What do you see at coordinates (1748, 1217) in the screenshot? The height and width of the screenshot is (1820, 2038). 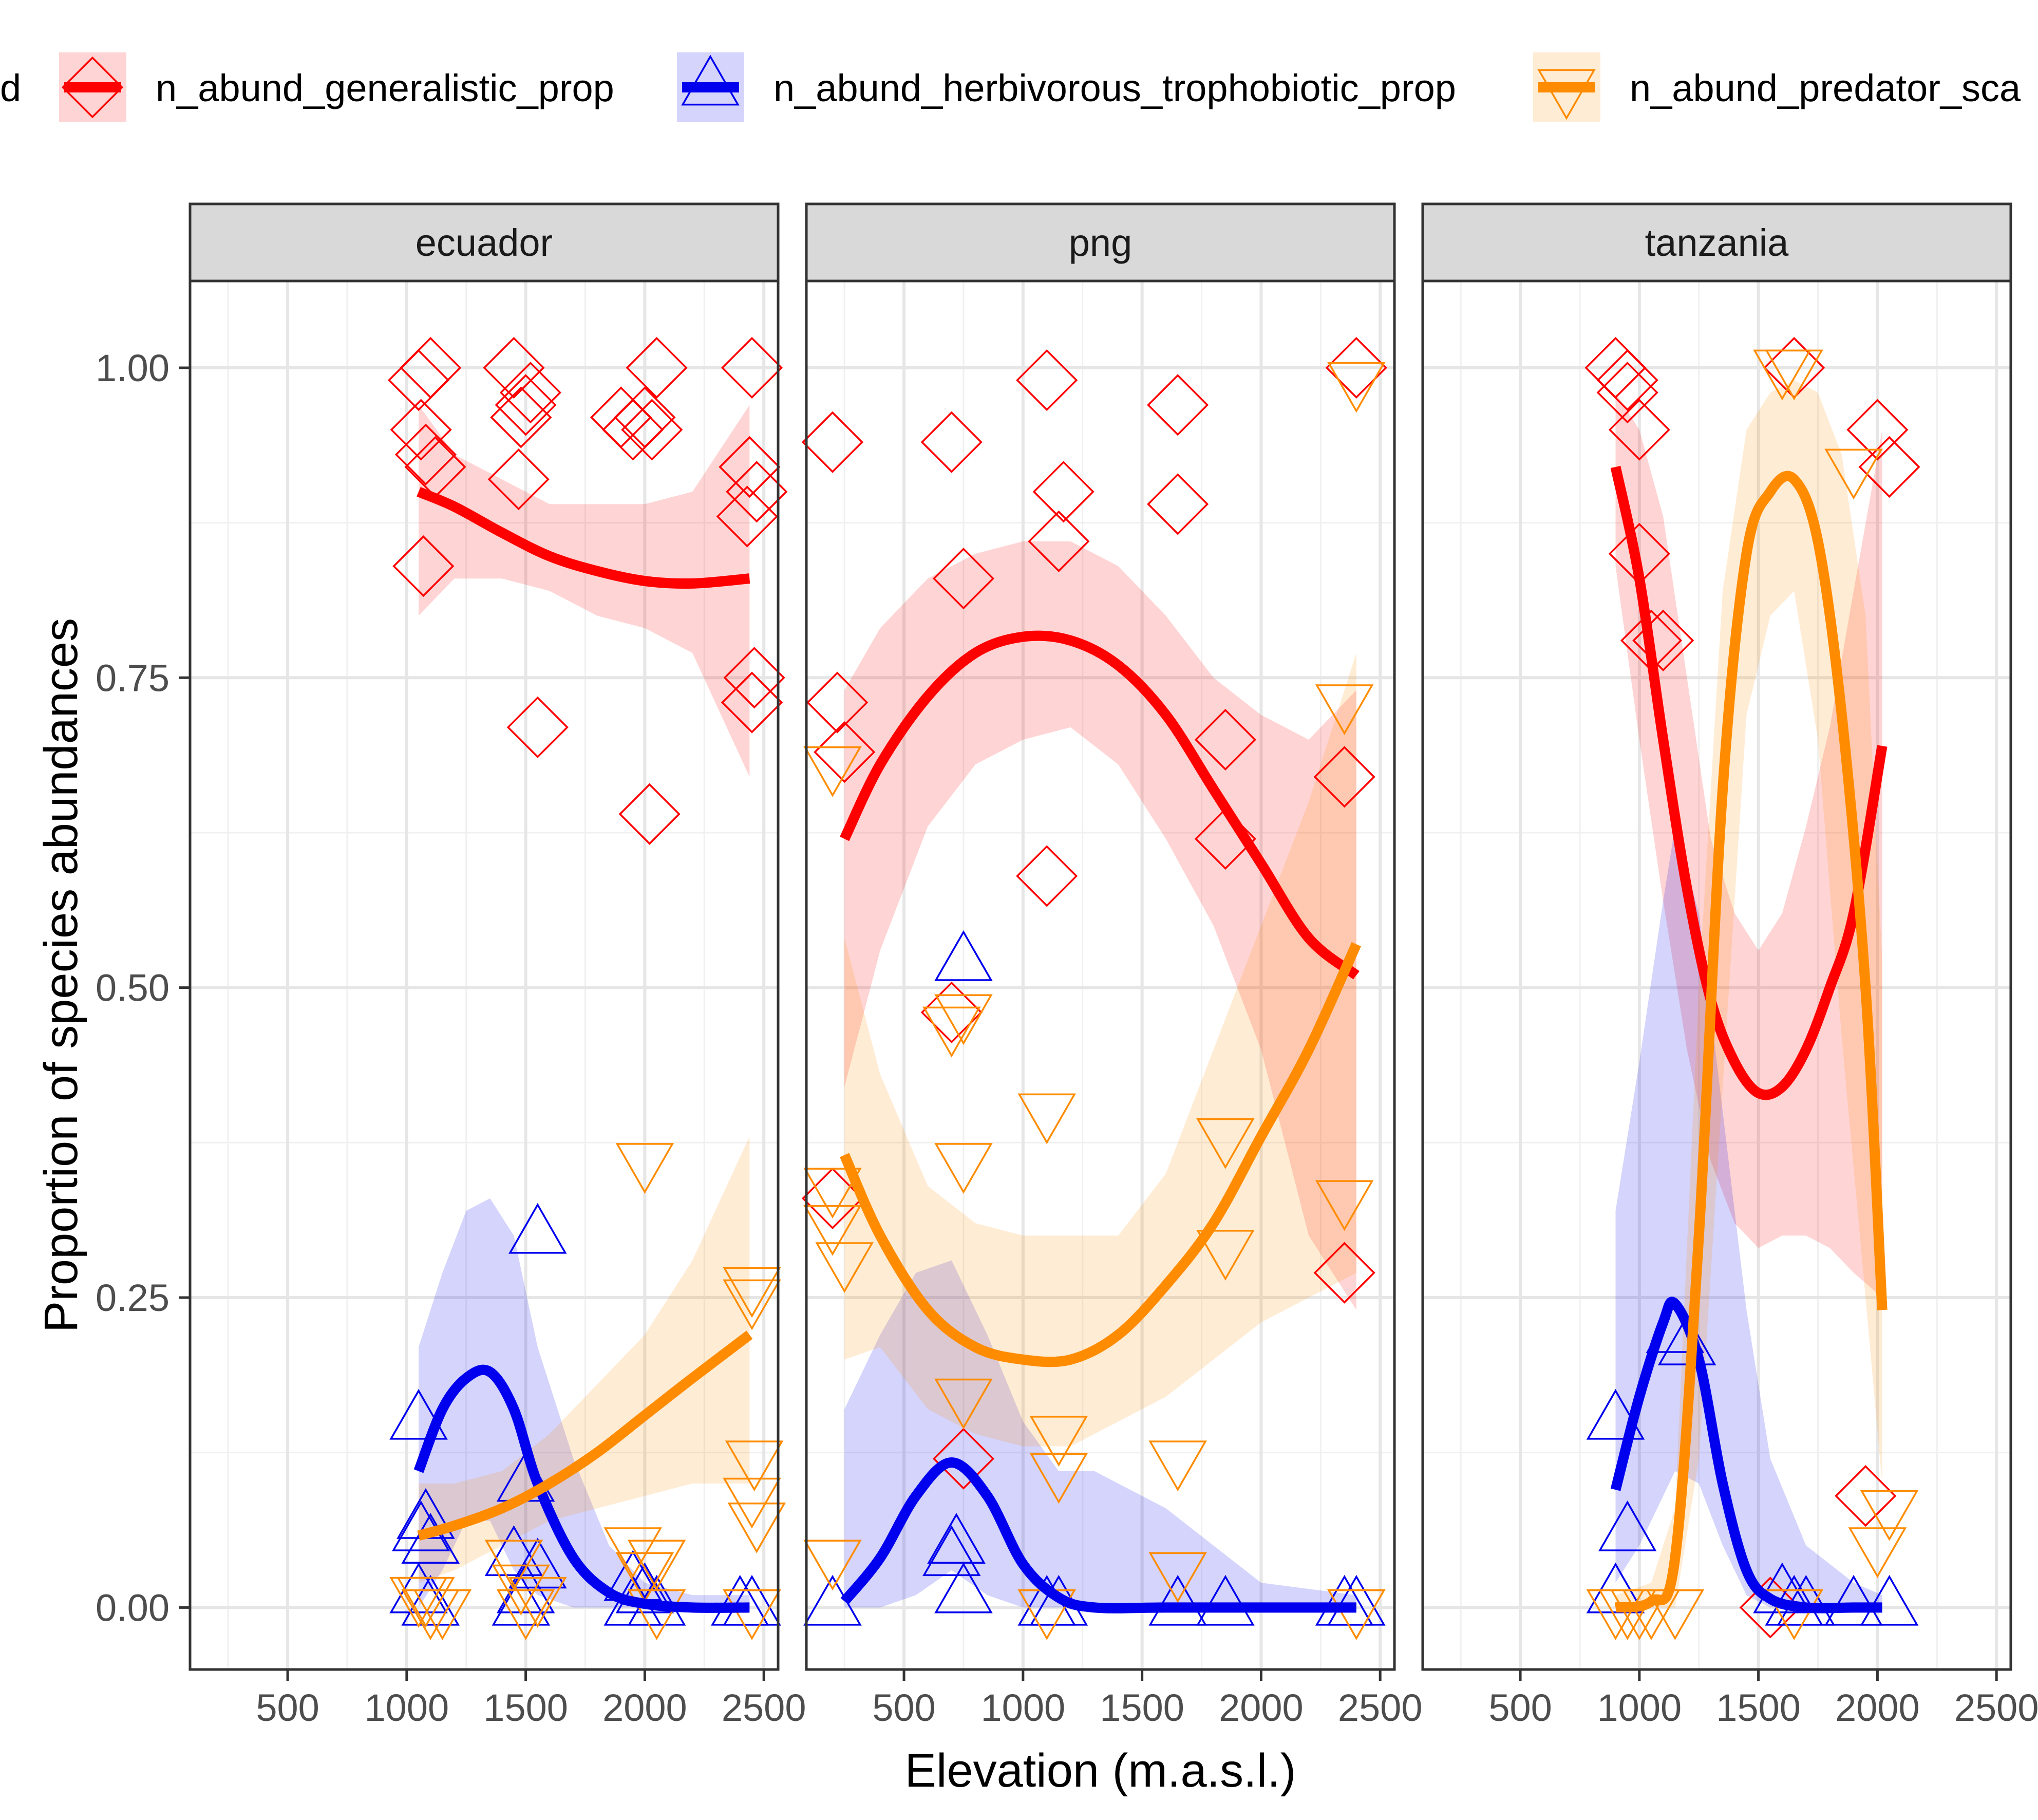 I see `confidence-band-n_abund_herbivorous_trophobiotic_prop` at bounding box center [1748, 1217].